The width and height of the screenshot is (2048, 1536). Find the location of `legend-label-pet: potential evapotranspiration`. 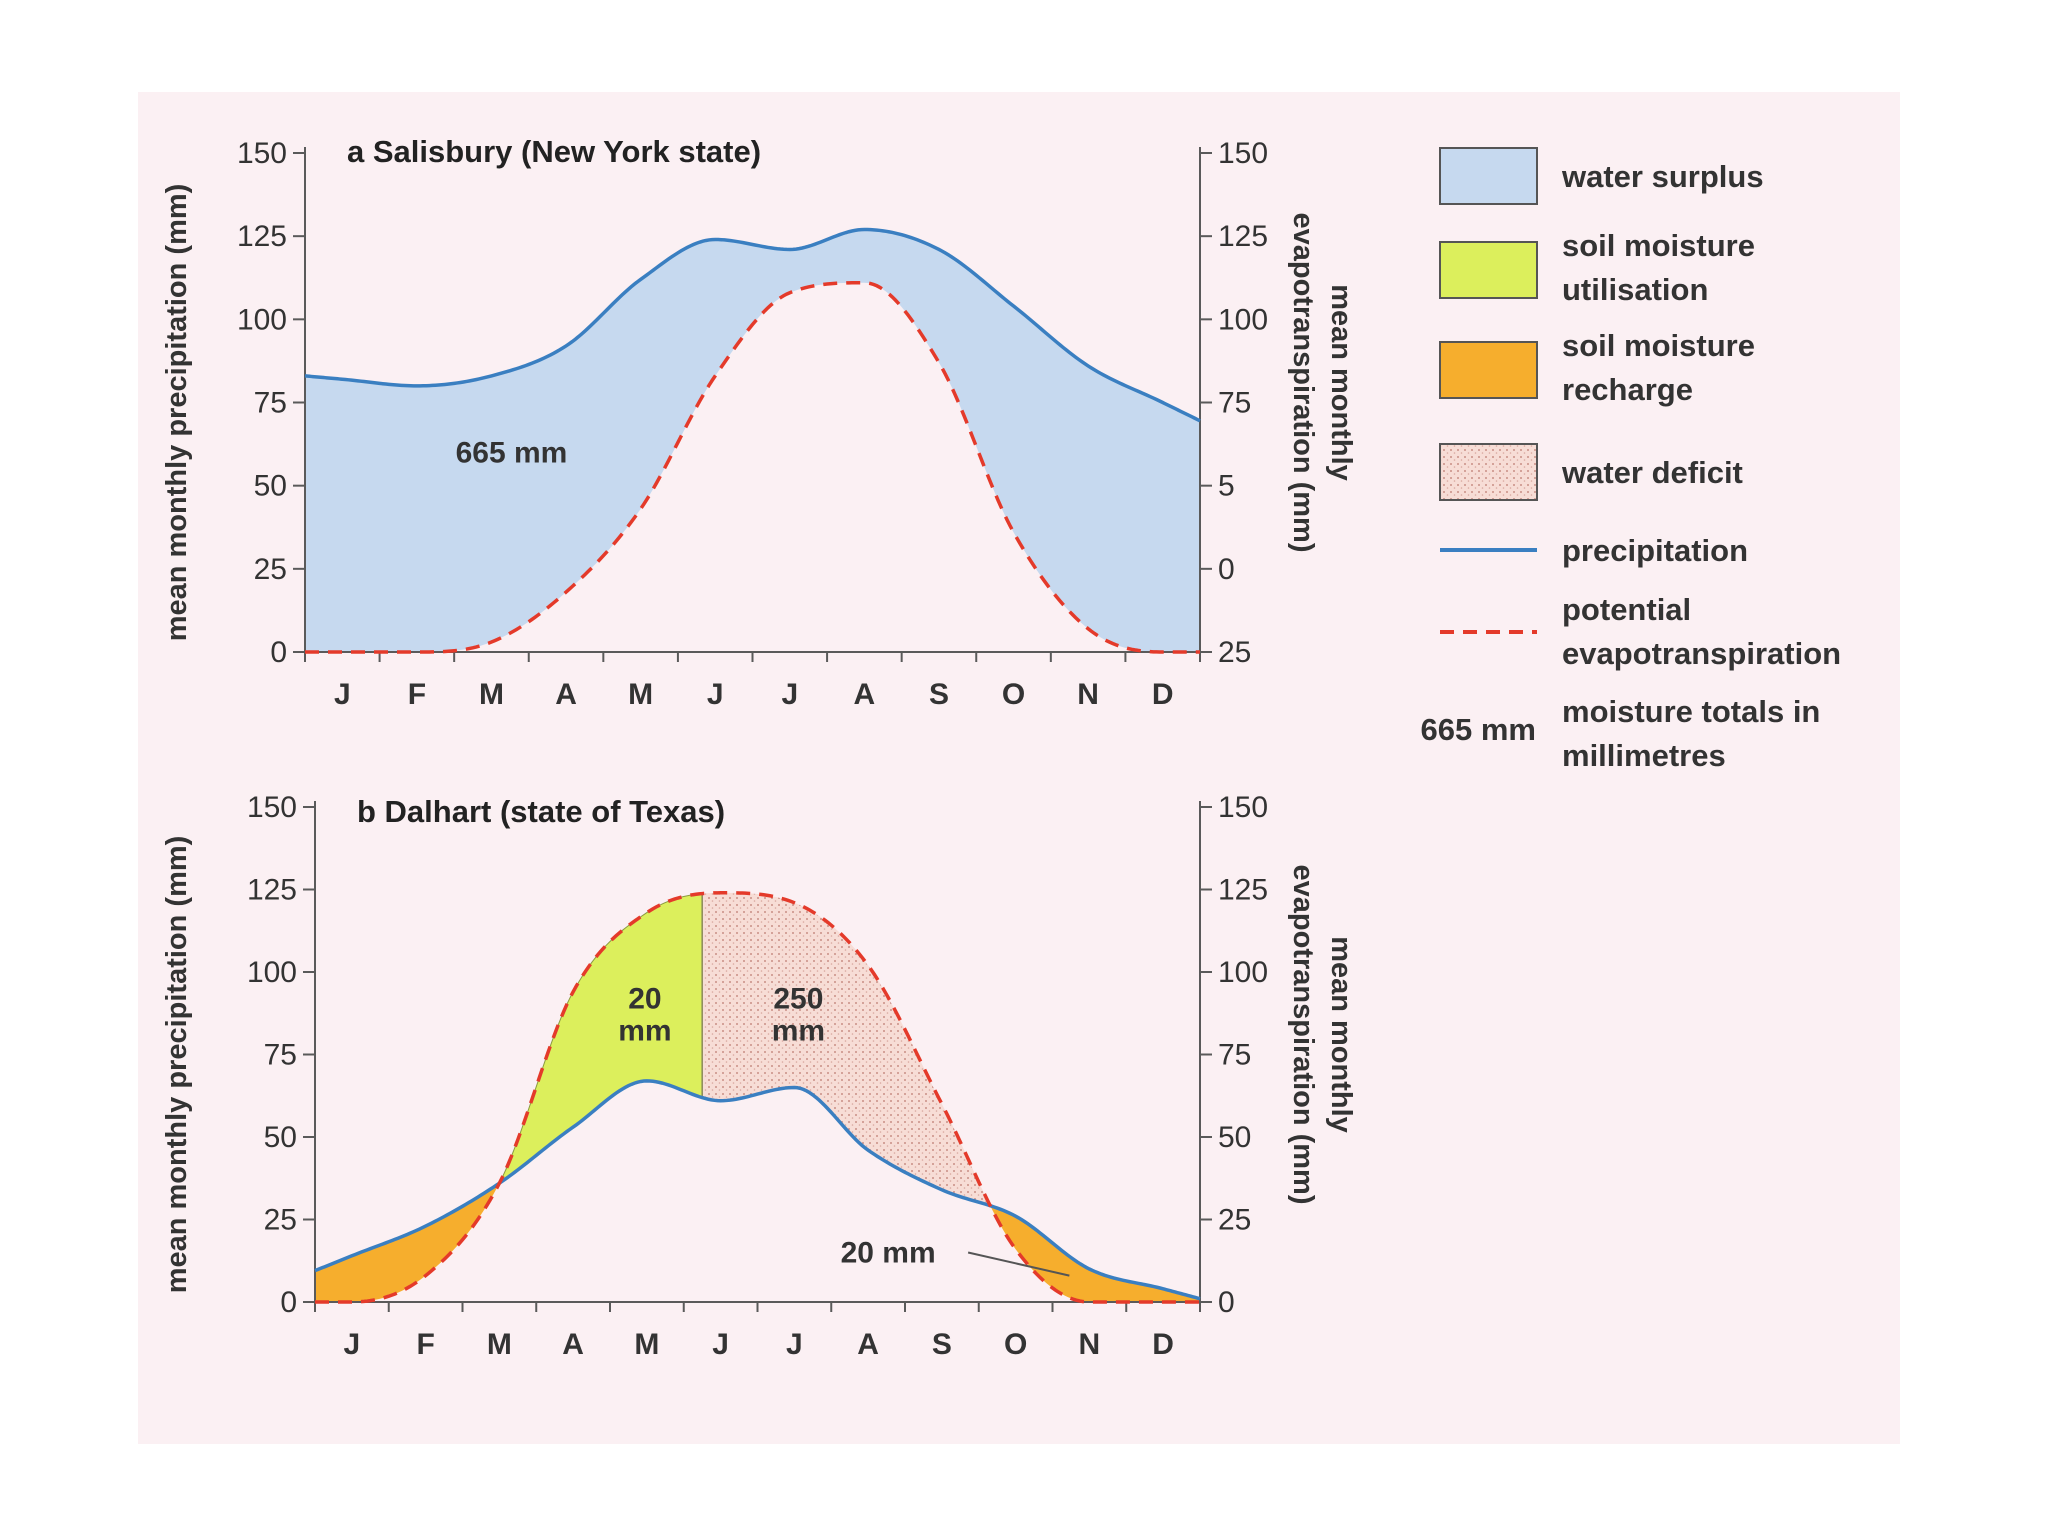

legend-label-pet: potential evapotranspiration is located at coordinates (1701, 631).